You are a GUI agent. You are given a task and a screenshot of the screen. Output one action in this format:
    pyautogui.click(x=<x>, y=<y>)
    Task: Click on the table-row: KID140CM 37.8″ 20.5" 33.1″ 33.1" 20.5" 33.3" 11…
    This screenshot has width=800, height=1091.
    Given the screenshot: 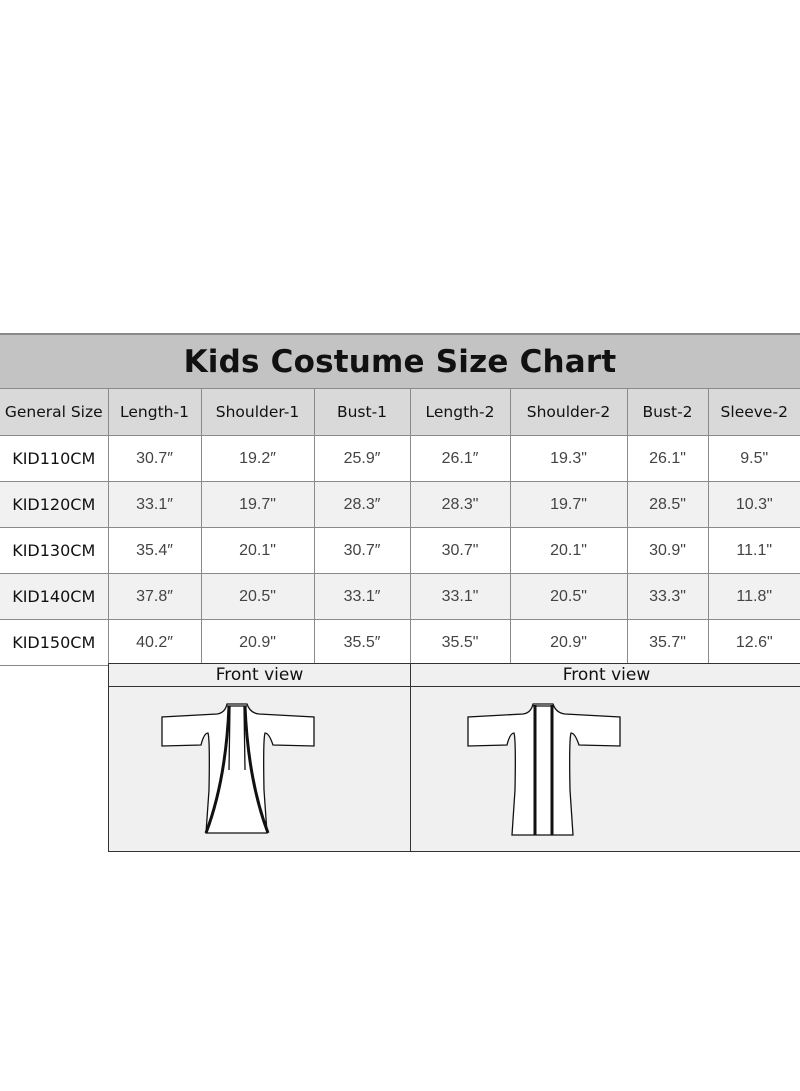 What is the action you would take?
    pyautogui.click(x=400, y=596)
    